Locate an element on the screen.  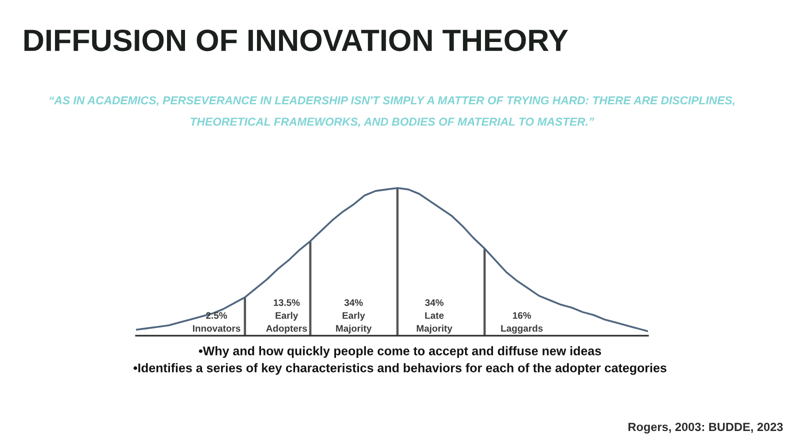
annotation: 34% Early Majority is located at coordinates (354, 316).